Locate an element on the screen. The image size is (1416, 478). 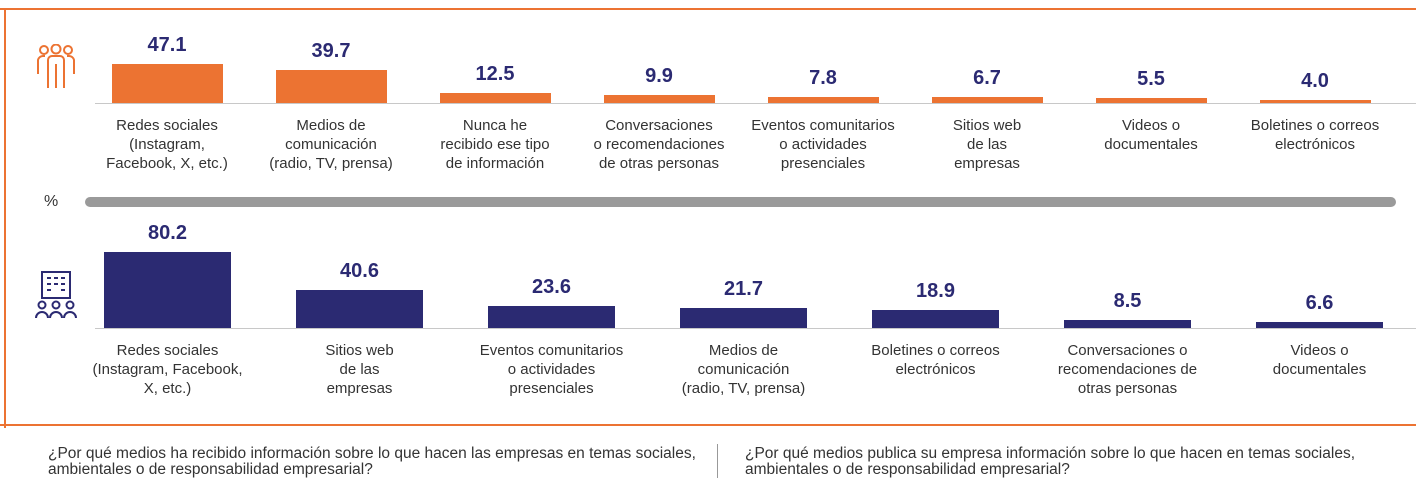
building-icon is located at coordinates (56, 295).